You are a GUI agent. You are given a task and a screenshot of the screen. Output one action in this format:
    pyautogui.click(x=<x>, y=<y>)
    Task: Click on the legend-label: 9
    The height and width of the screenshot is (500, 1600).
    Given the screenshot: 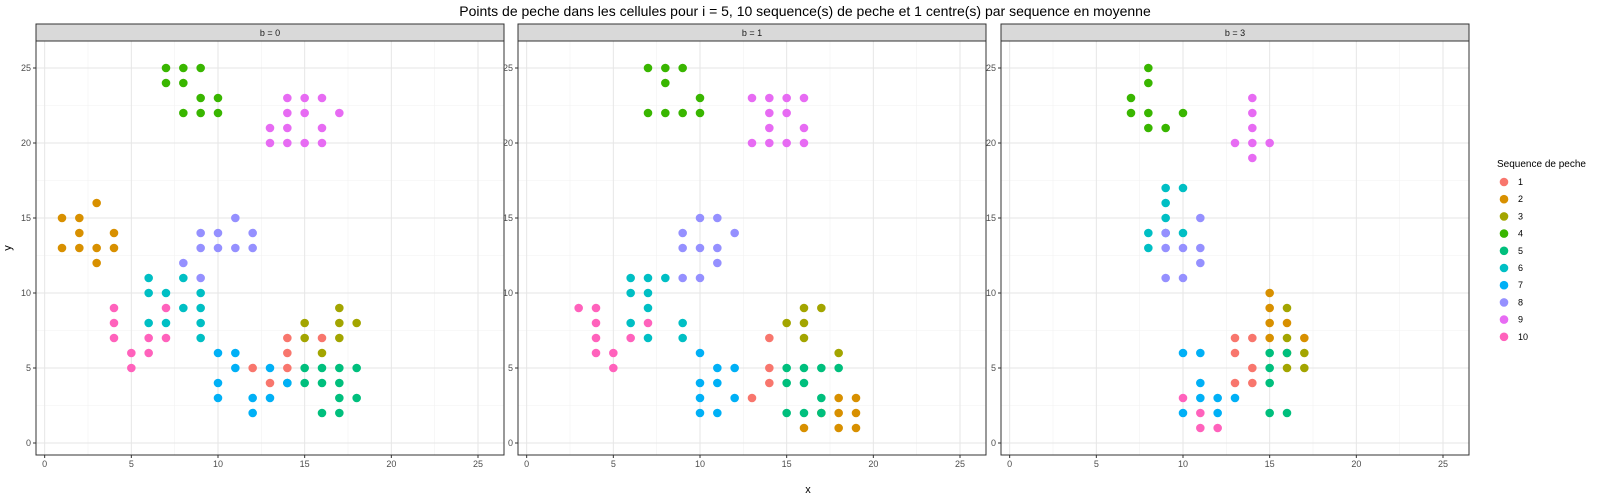 What is the action you would take?
    pyautogui.click(x=1520, y=320)
    